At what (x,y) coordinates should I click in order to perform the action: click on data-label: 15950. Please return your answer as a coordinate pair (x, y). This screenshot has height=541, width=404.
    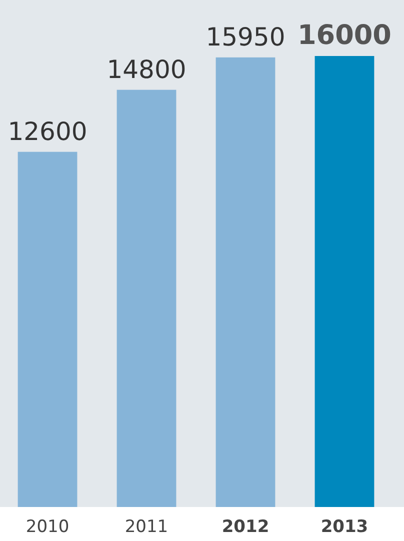
    Looking at the image, I should click on (246, 37).